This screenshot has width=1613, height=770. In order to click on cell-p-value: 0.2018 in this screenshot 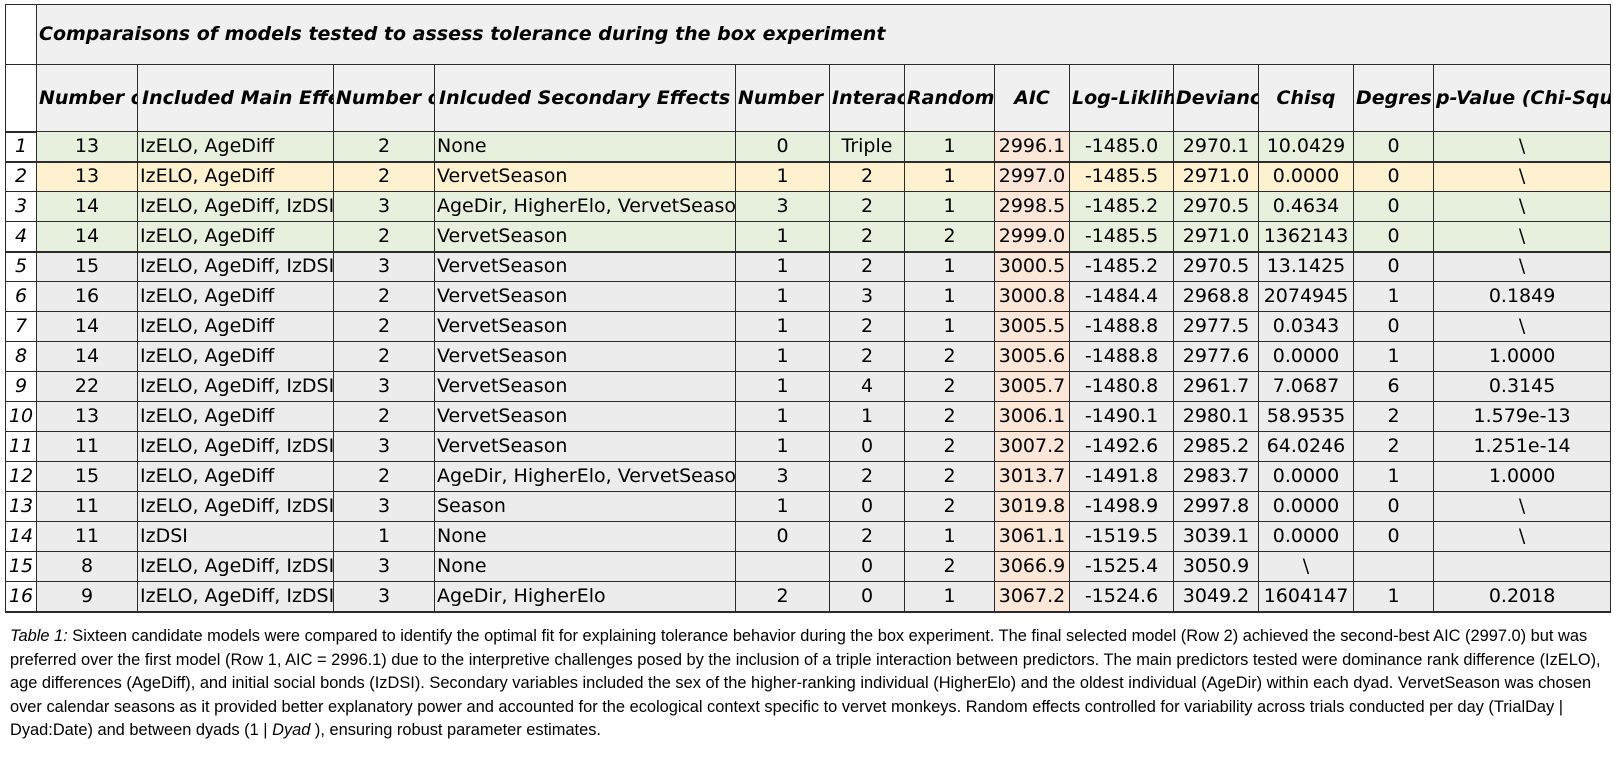, I will do `click(1522, 597)`.